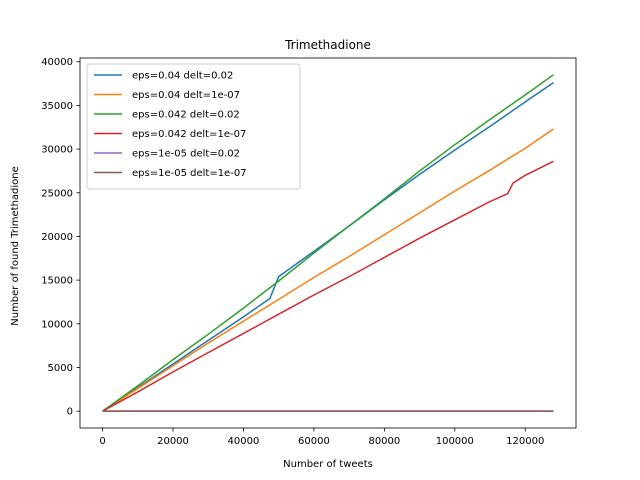  Describe the element at coordinates (182, 76) in the screenshot. I see `legend-label: eps=0.04 delt=0.02` at that location.